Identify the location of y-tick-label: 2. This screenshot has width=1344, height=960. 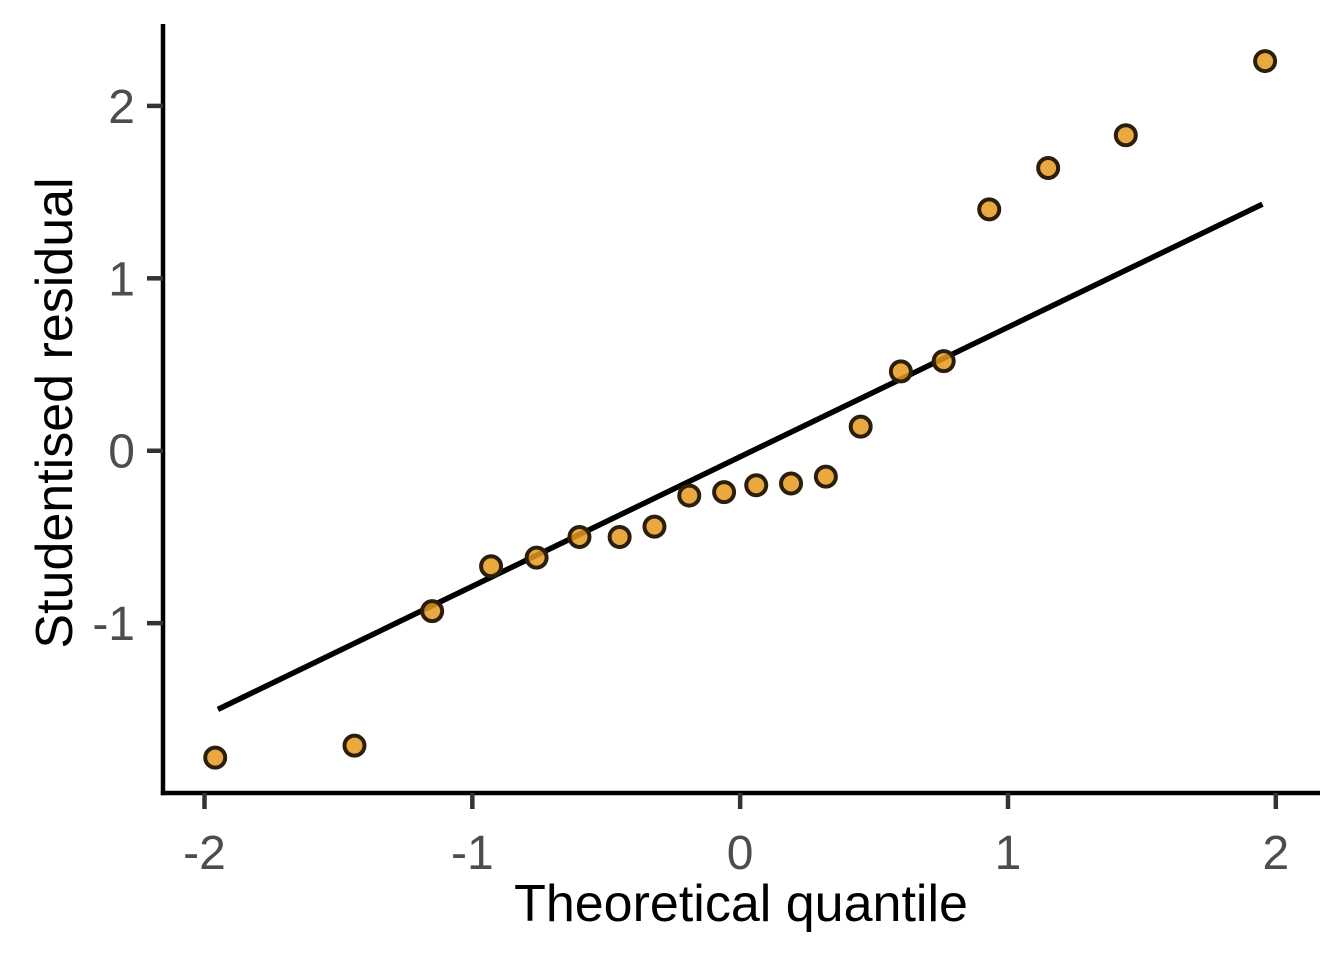
(121, 107).